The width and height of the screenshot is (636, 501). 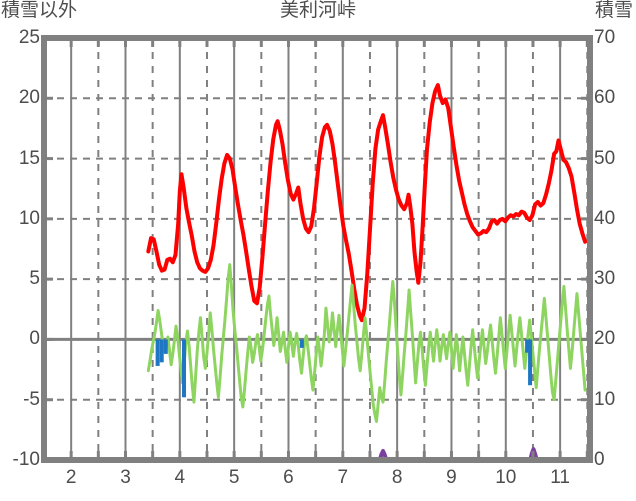 I want to click on y2-axis-tick-label: 40, so click(x=605, y=218).